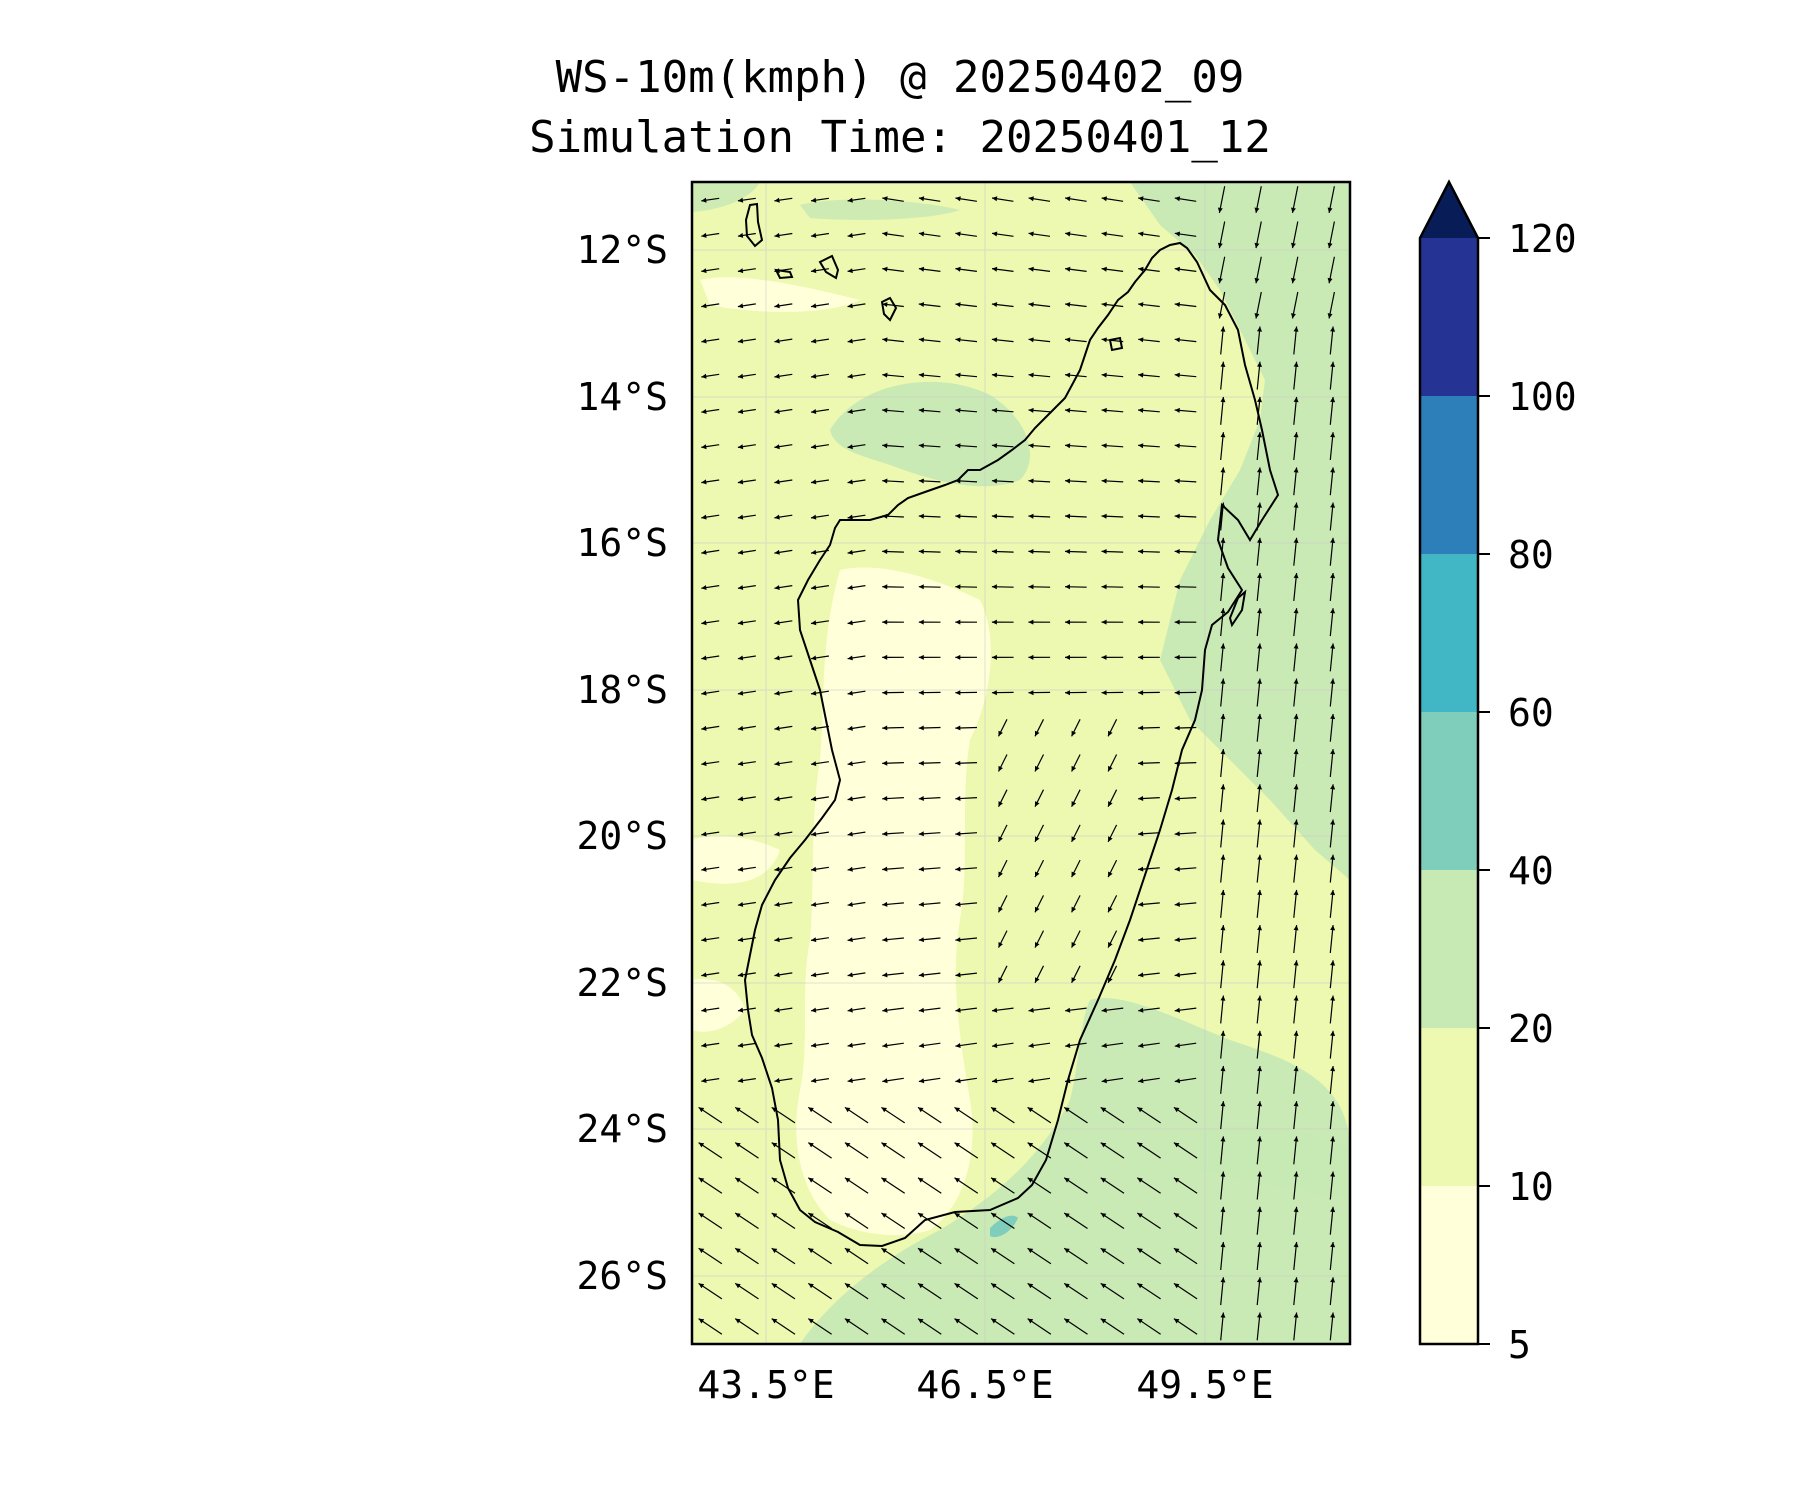  Describe the element at coordinates (1237, 608) in the screenshot. I see `coastline-sainte-marie` at that location.